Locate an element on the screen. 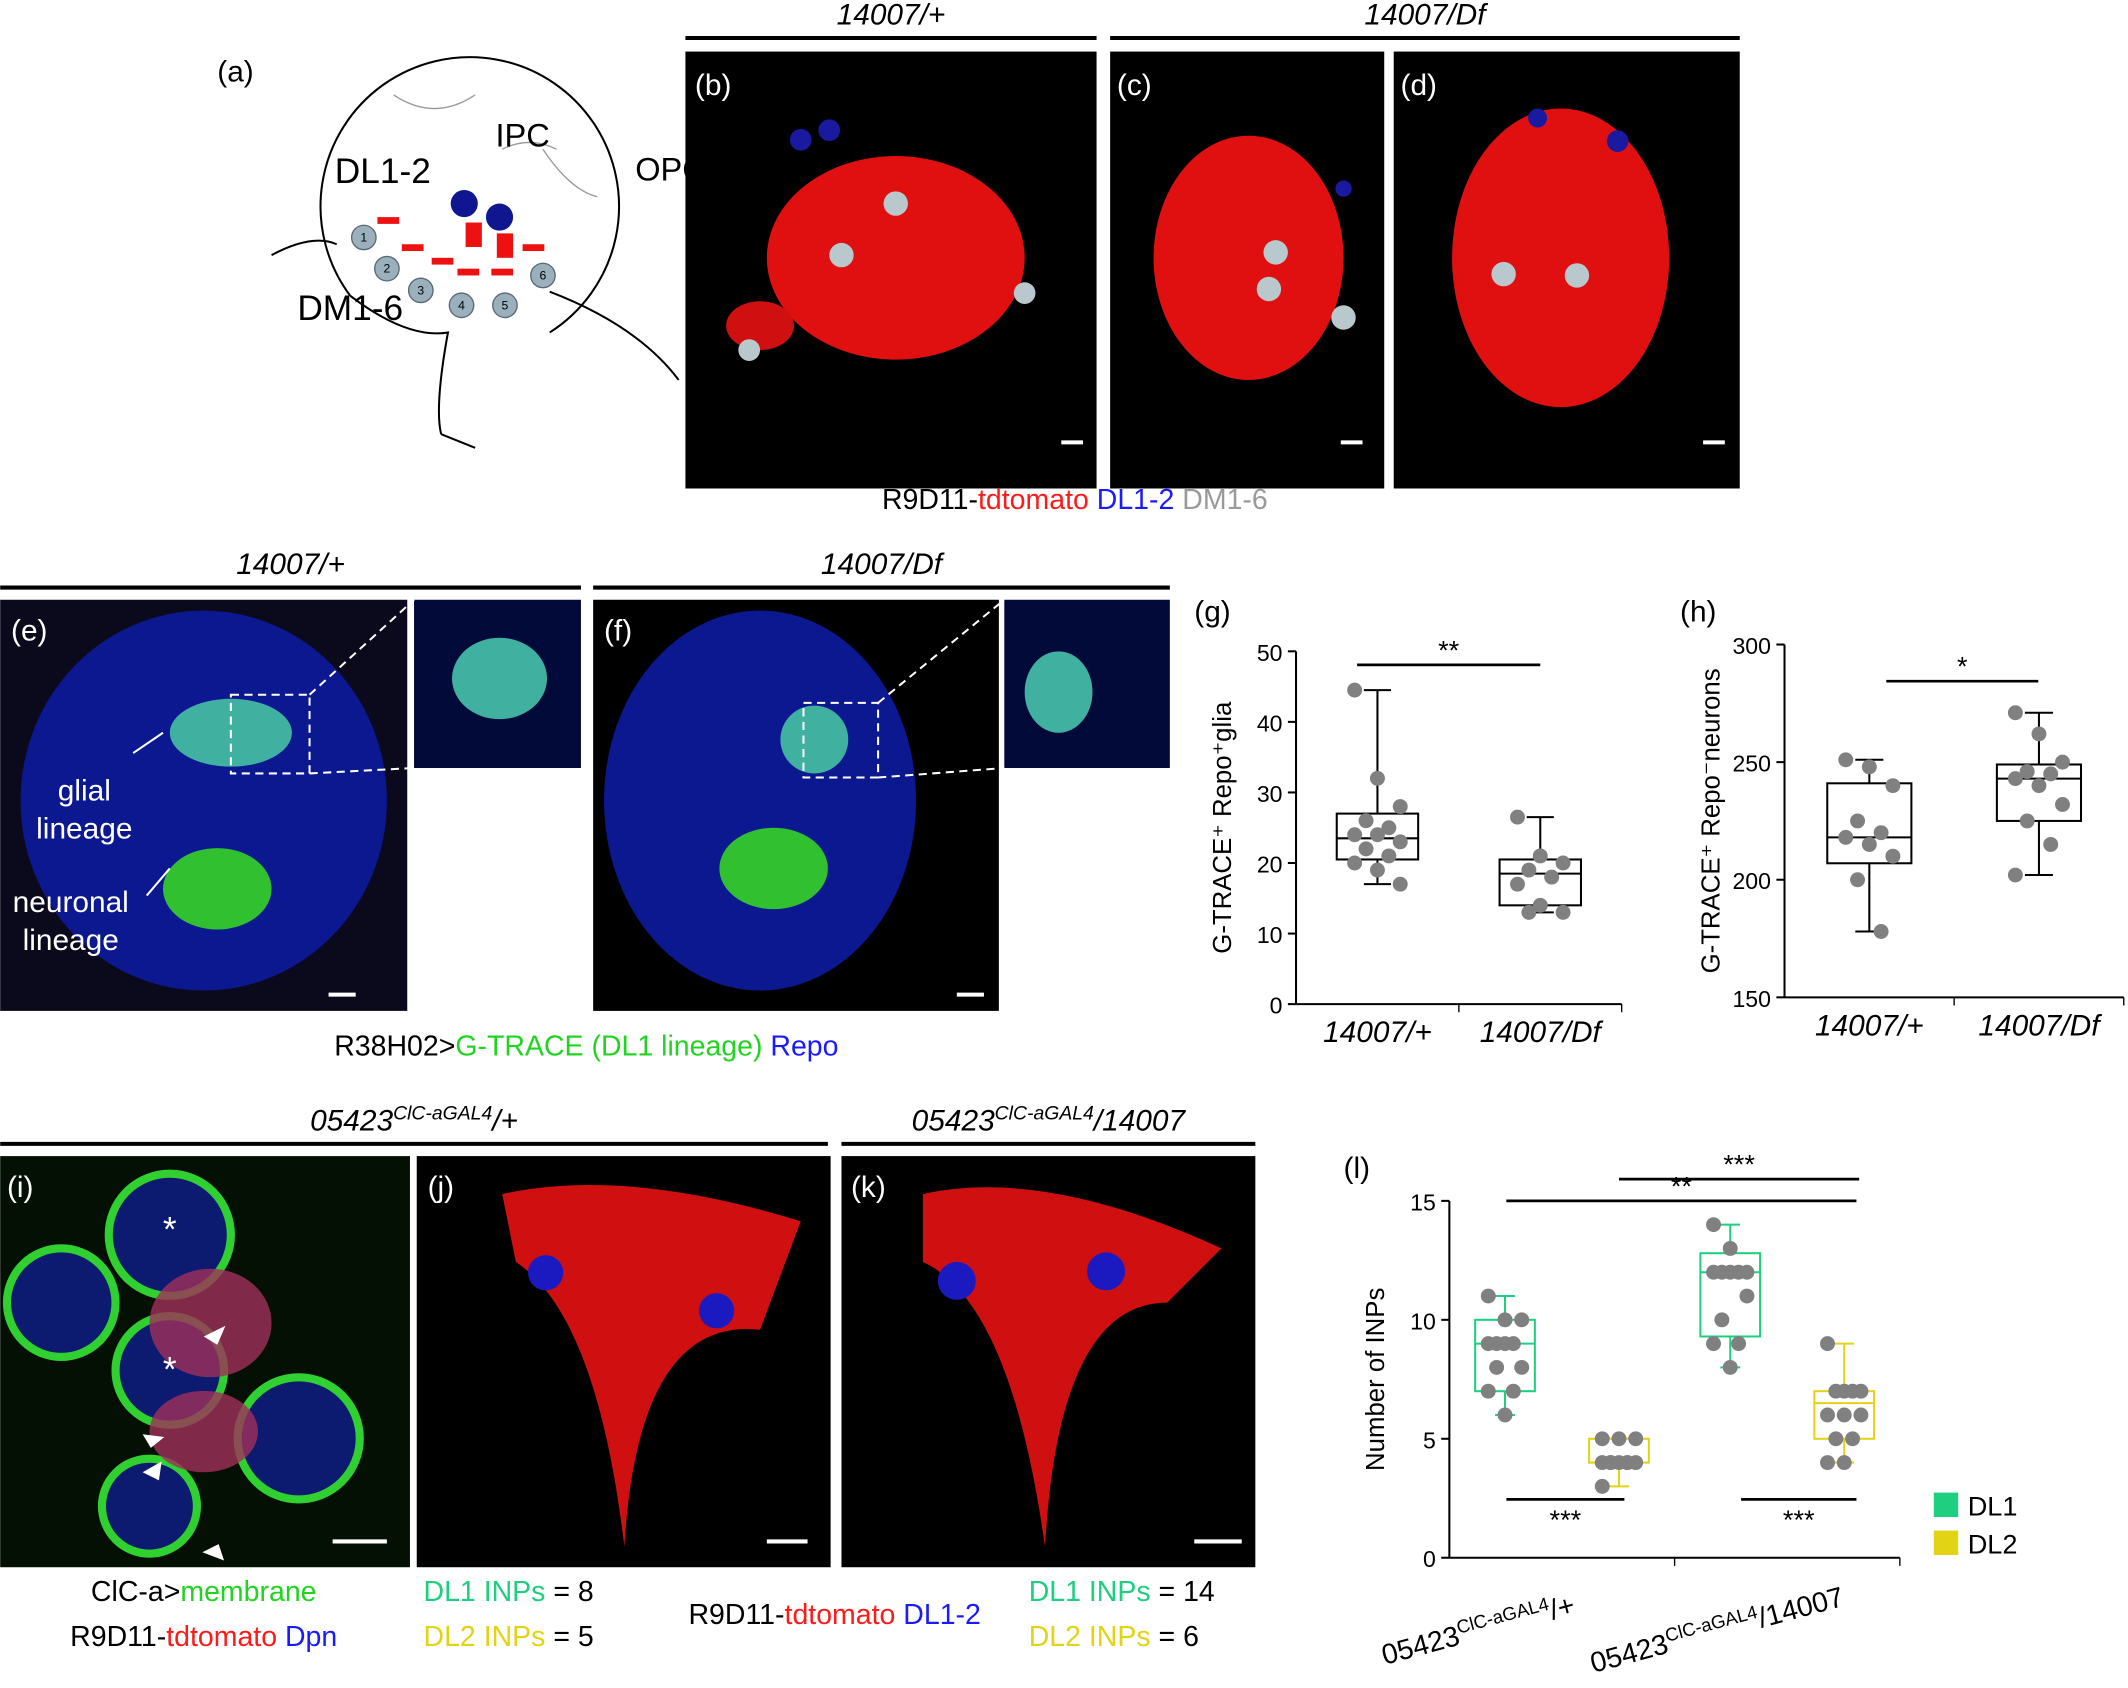  genotype-header: 05423ClC-aGAL4/14007 is located at coordinates (1049, 1119).